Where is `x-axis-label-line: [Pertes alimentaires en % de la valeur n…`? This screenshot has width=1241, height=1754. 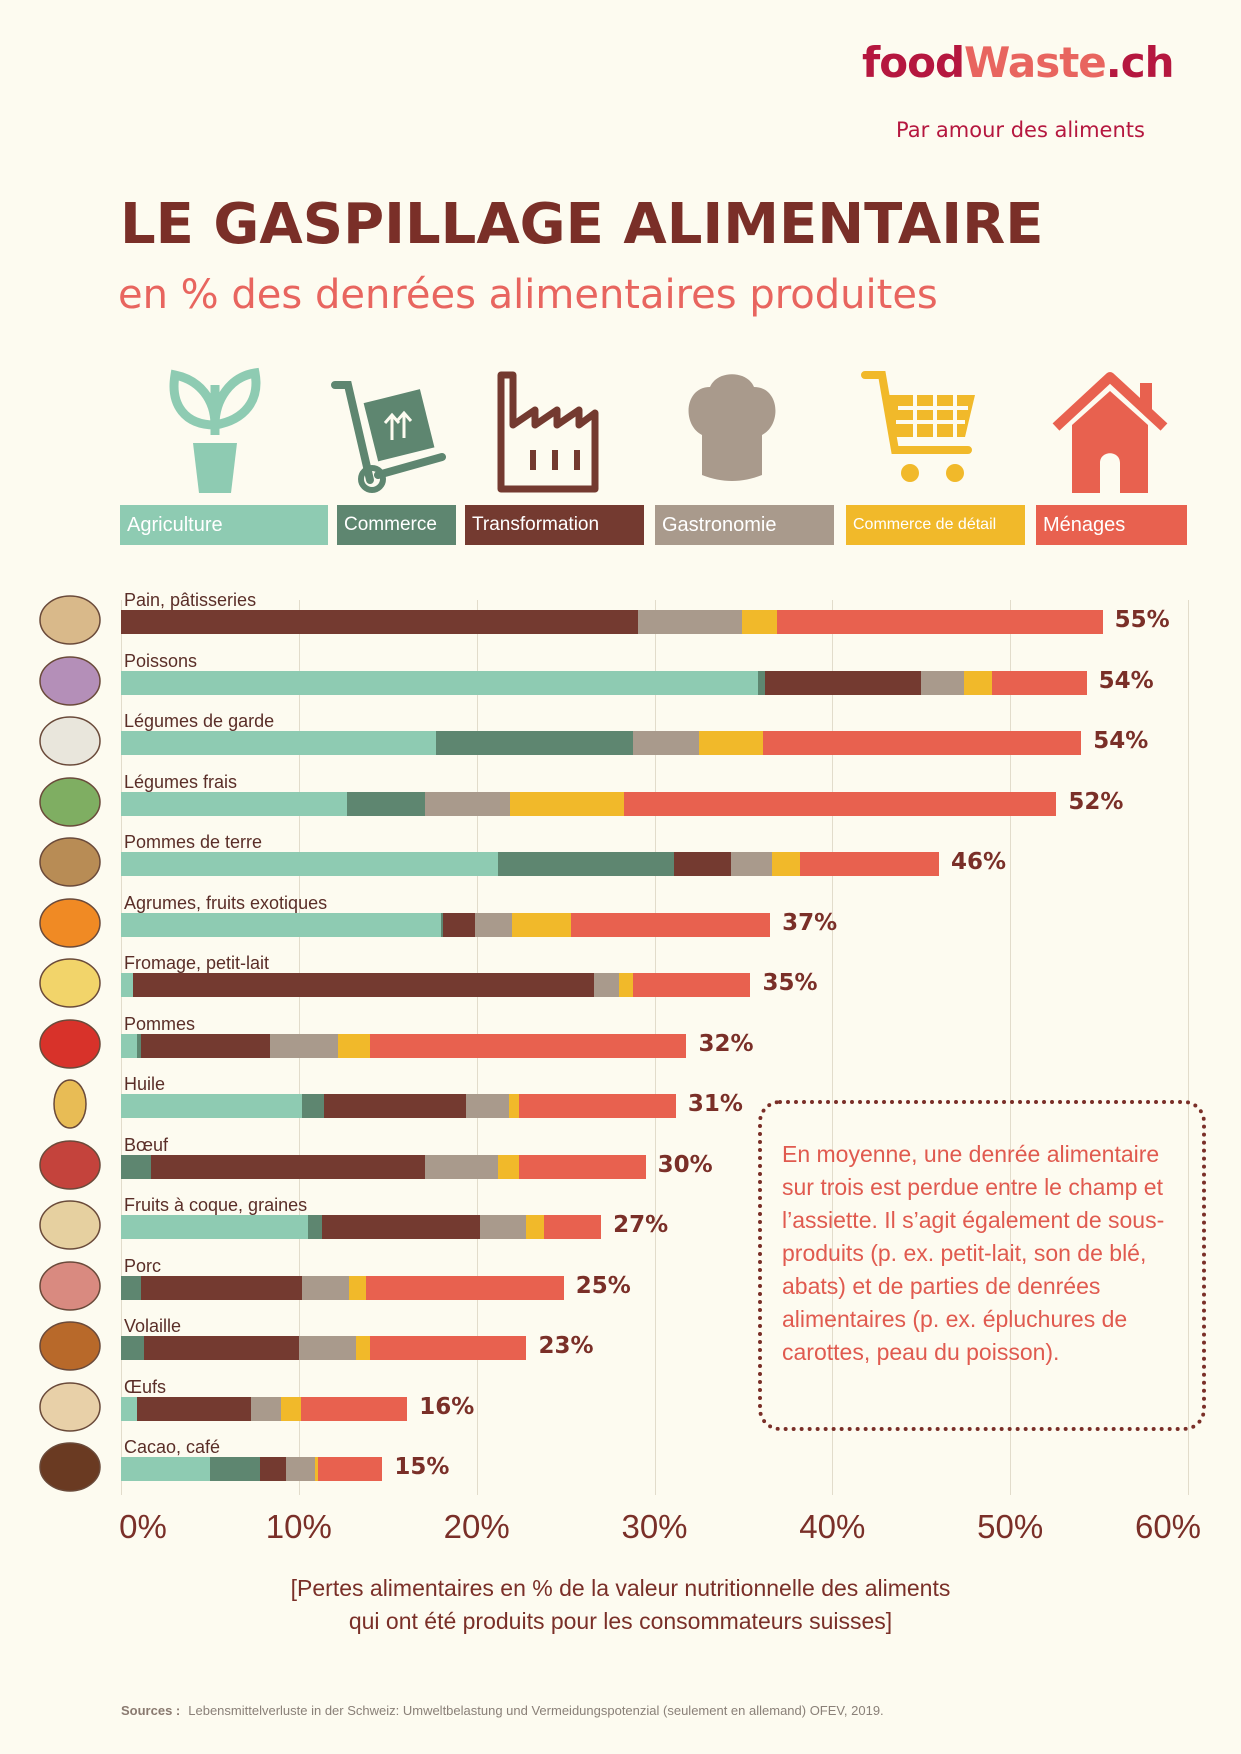
x-axis-label-line: [Pertes alimentaires en % de la valeur n… is located at coordinates (620, 1588).